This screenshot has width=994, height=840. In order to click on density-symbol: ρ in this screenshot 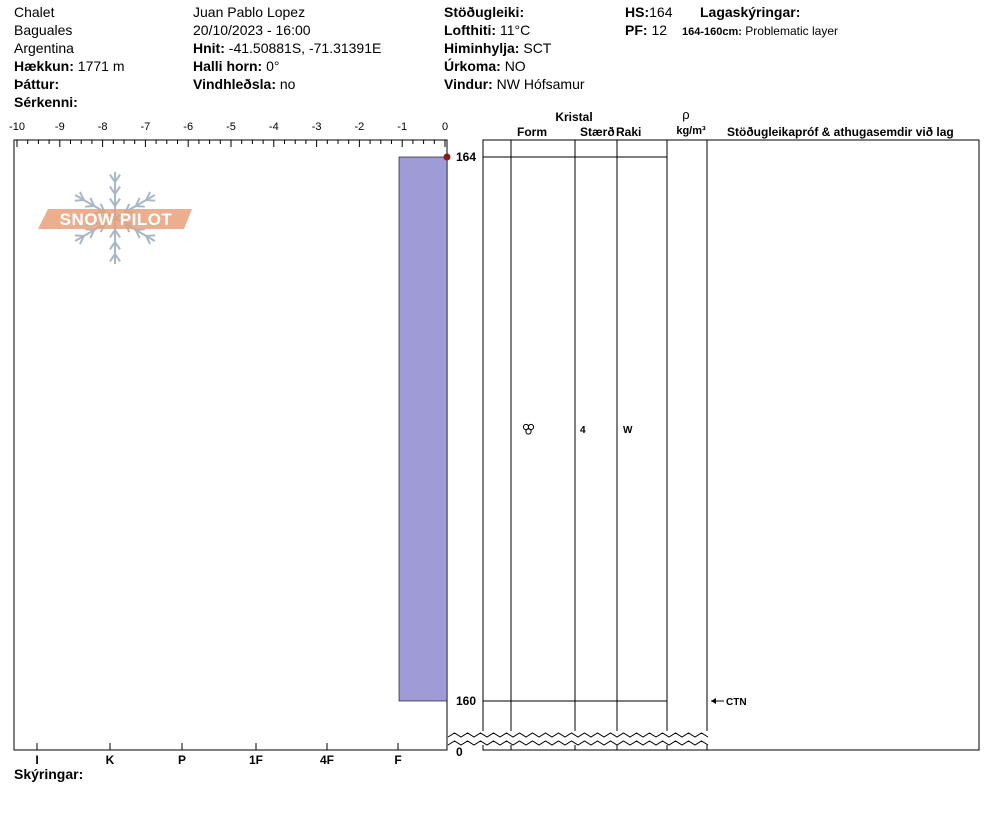, I will do `click(685, 114)`.